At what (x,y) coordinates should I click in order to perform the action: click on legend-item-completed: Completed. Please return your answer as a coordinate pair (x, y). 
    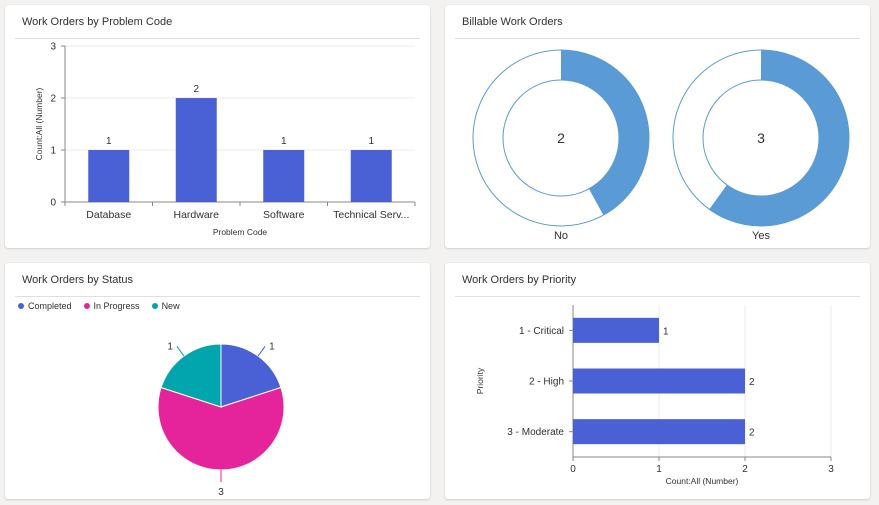
    Looking at the image, I should click on (45, 306).